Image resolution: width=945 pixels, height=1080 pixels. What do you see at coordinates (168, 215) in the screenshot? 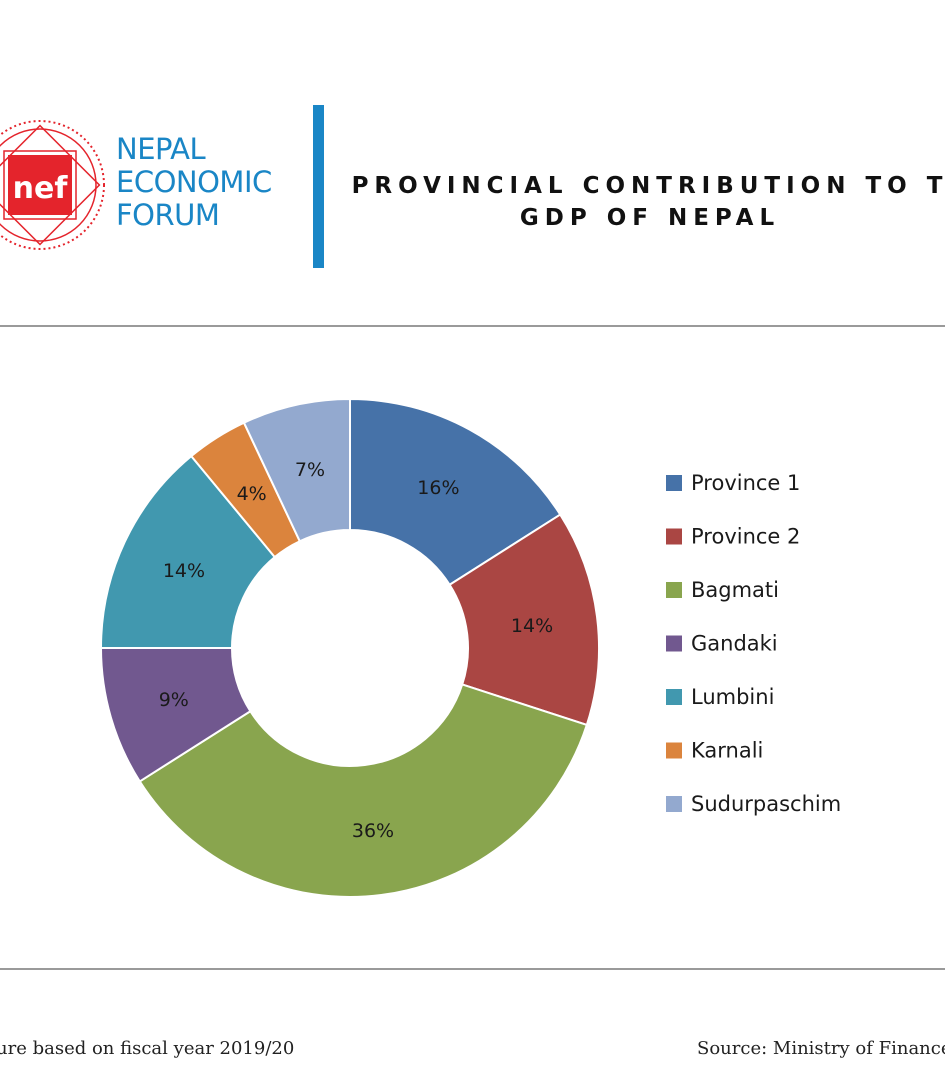
I see `org-name-line-3: FORUM` at bounding box center [168, 215].